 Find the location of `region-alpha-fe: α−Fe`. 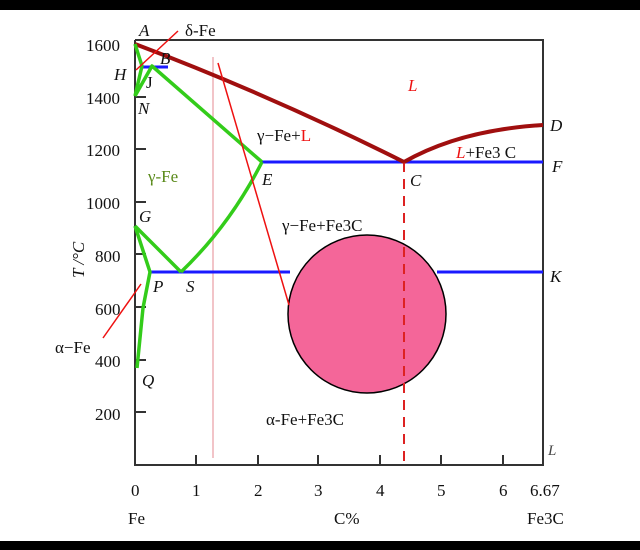

region-alpha-fe: α−Fe is located at coordinates (73, 347).